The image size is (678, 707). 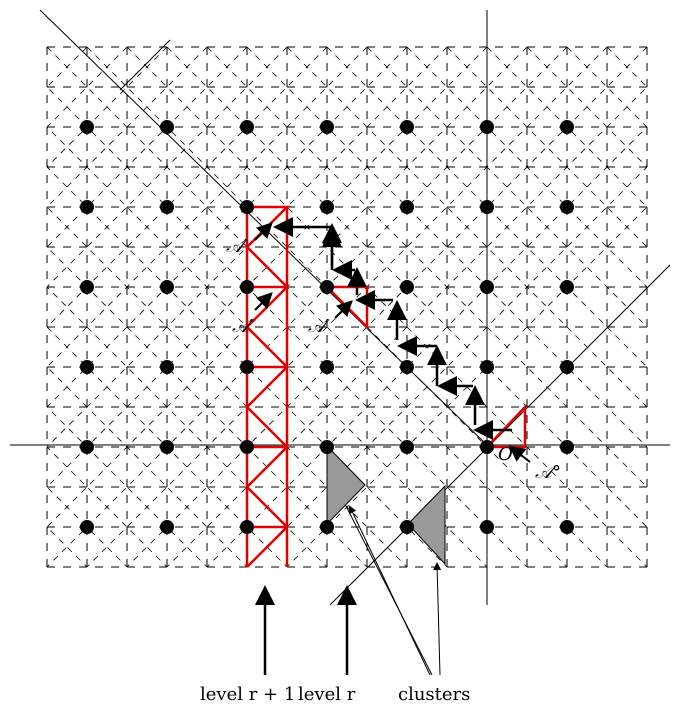 What do you see at coordinates (505, 426) in the screenshot?
I see `red-origin-triangle` at bounding box center [505, 426].